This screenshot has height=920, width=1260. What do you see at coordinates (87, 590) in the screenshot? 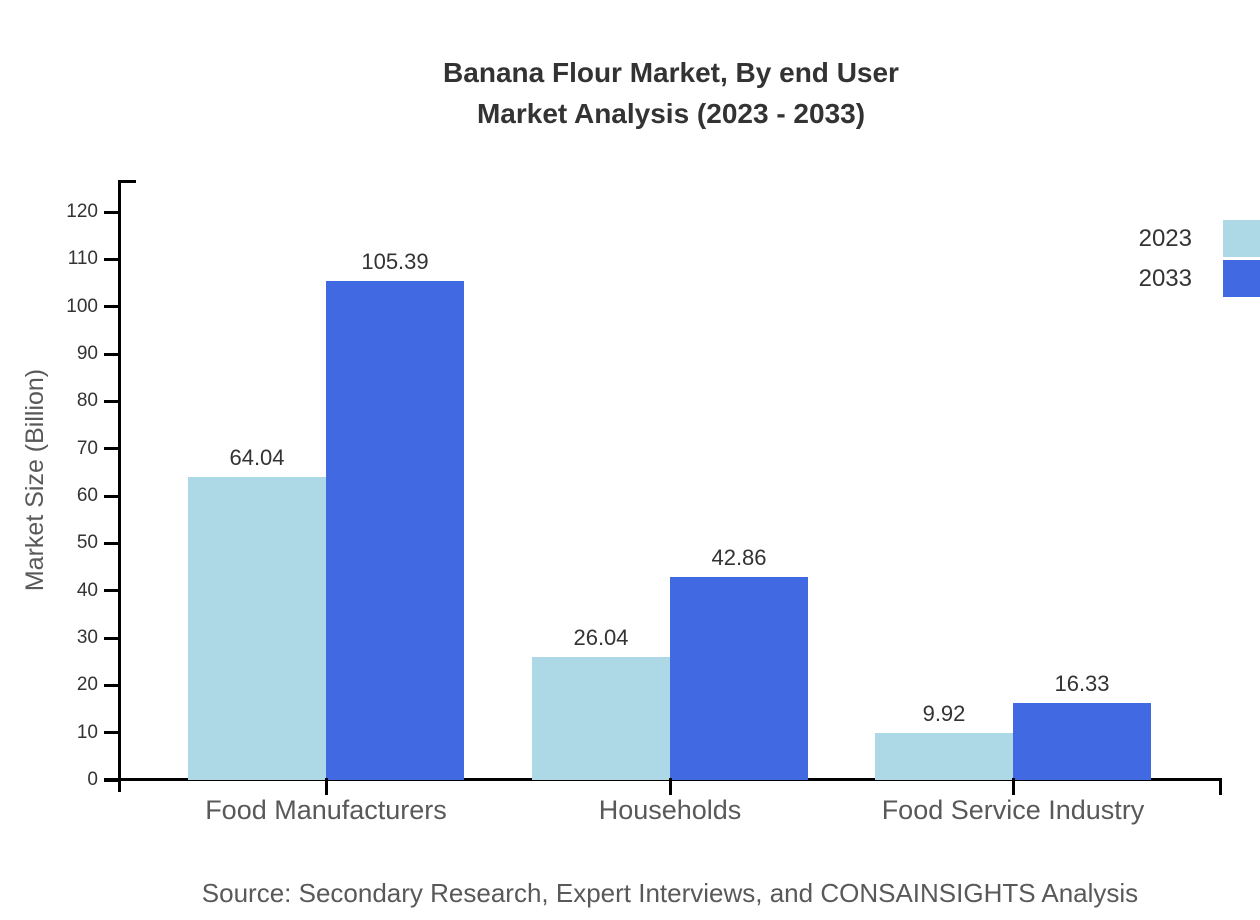
I see `y-tick-label: 40` at bounding box center [87, 590].